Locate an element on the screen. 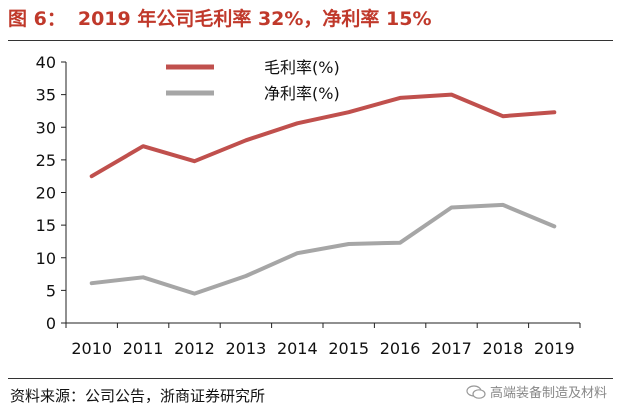 The image size is (621, 412). x-tick-label: 2012 is located at coordinates (194, 348).